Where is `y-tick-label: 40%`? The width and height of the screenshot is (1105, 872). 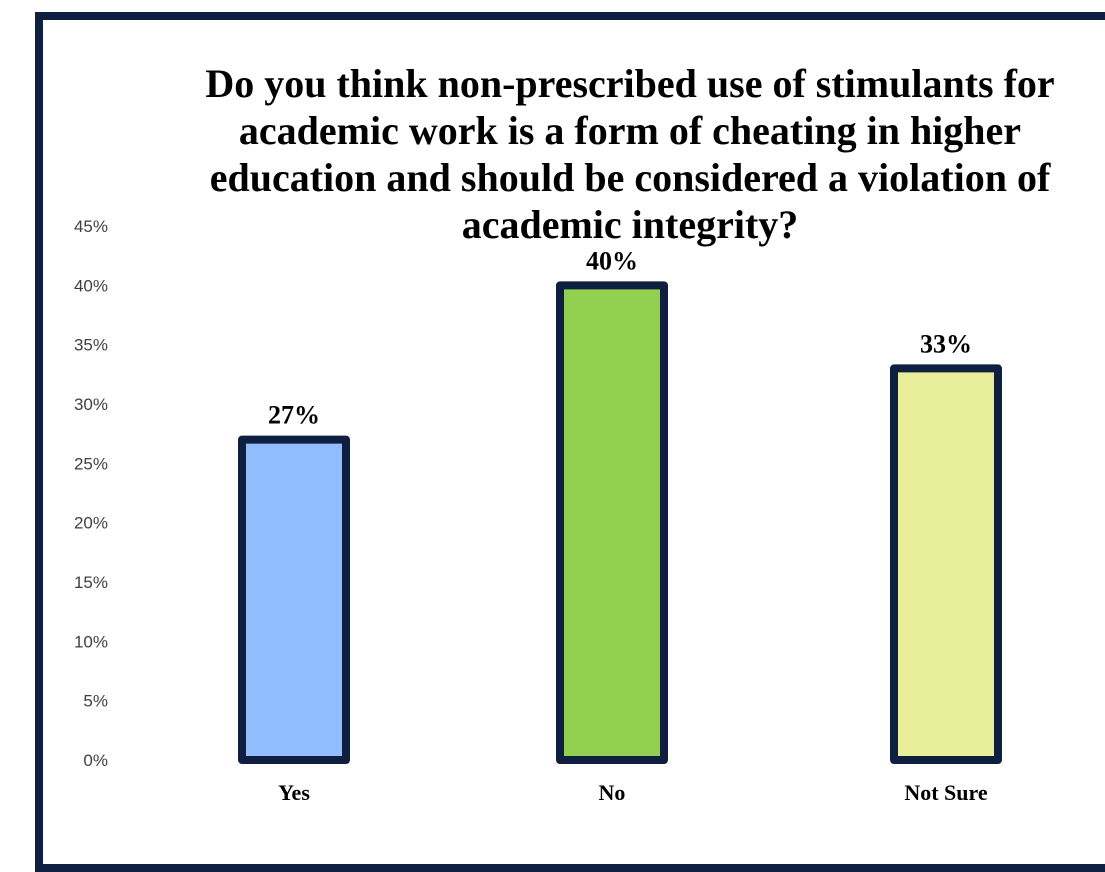
y-tick-label: 40% is located at coordinates (91, 285).